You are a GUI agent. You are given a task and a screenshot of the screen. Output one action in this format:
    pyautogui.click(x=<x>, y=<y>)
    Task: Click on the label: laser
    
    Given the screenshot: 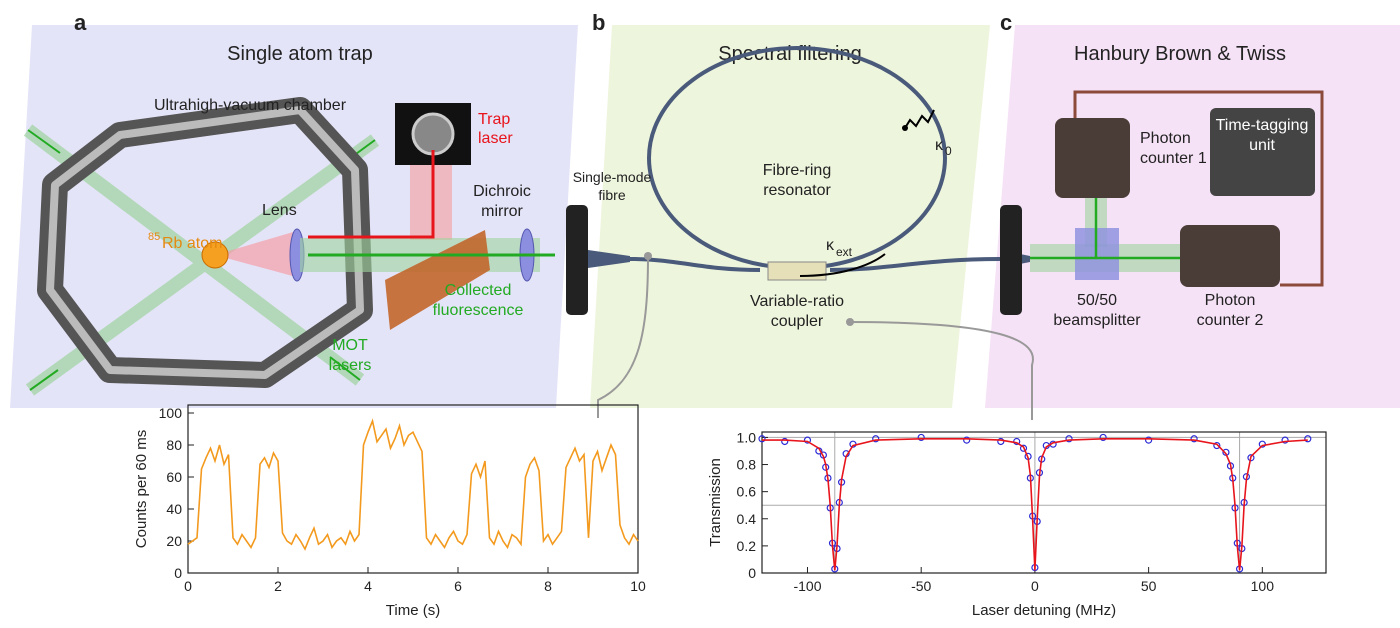 What is the action you would take?
    pyautogui.click(x=495, y=138)
    